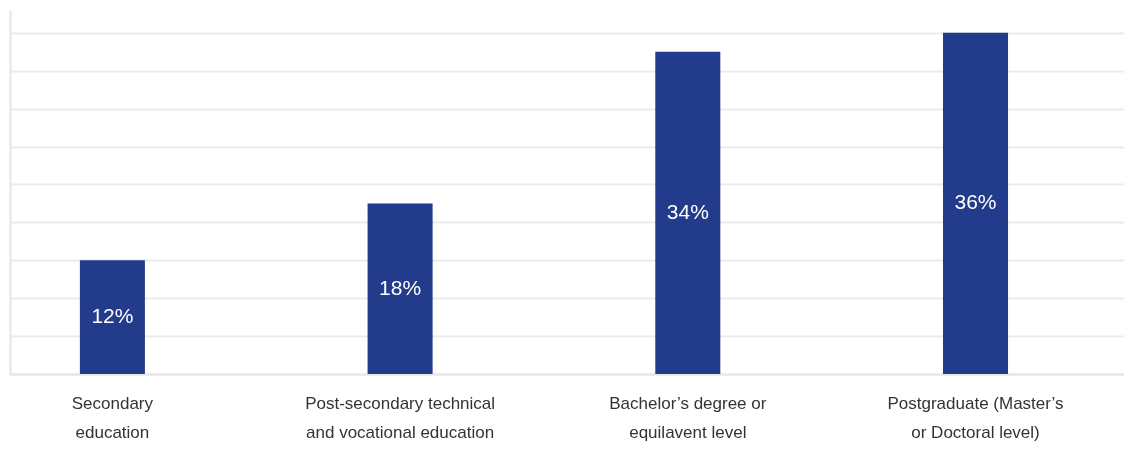 This screenshot has height=453, width=1124. Describe the element at coordinates (400, 417) in the screenshot. I see `x-tick-label: Post-secondary technical and vocational education` at that location.